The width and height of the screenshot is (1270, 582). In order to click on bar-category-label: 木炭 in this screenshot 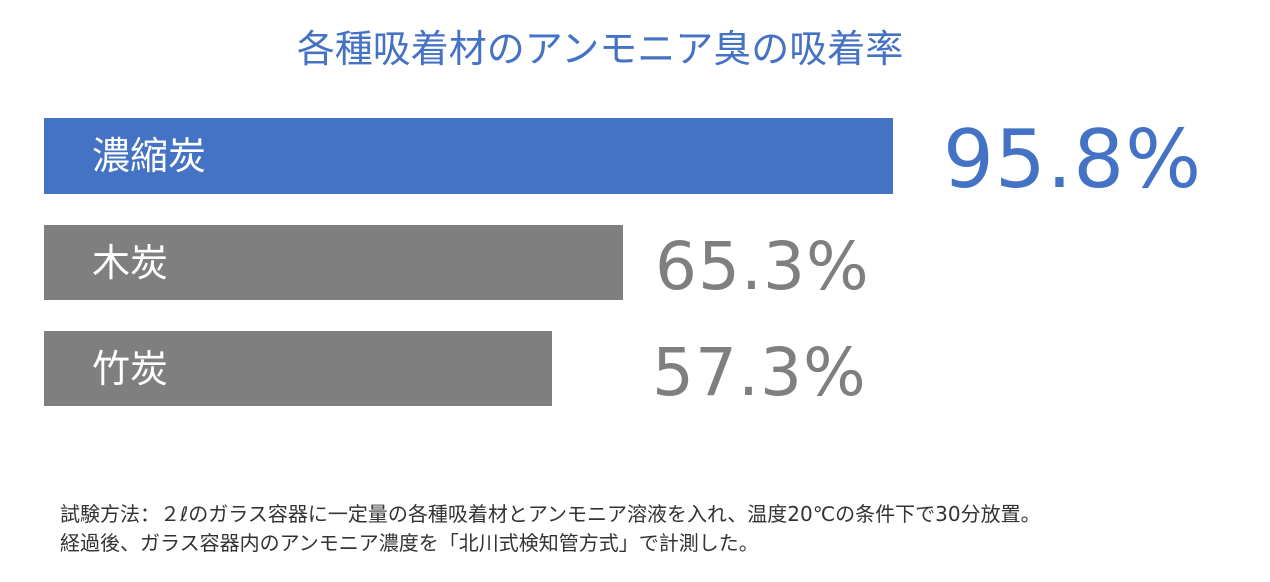, I will do `click(130, 262)`.